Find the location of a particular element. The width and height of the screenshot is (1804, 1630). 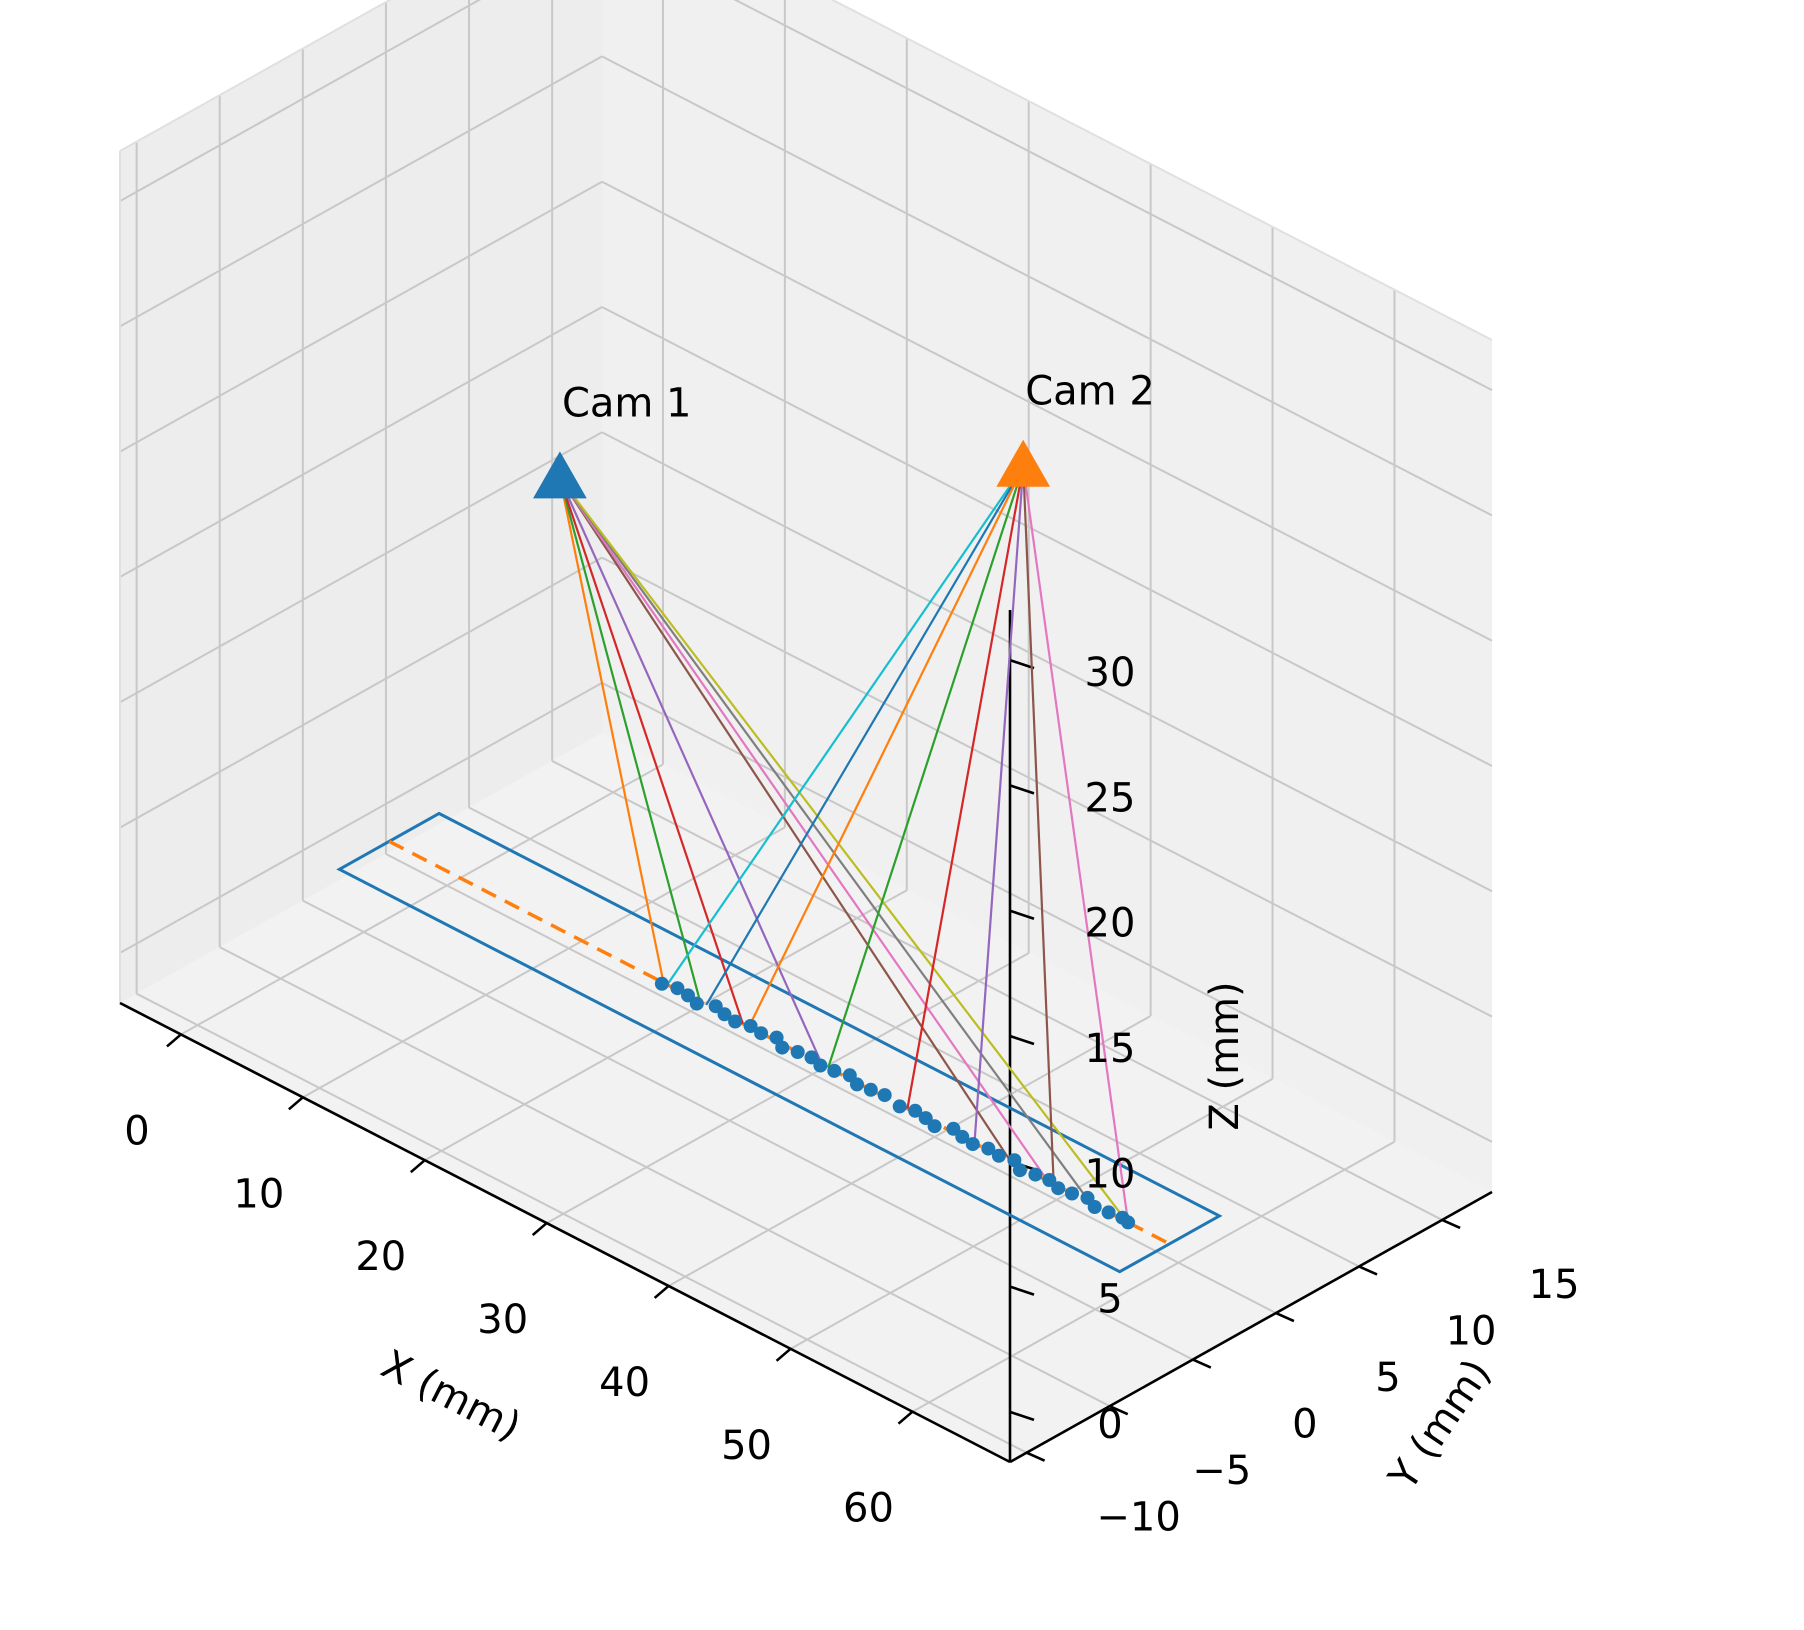

x-tick-label: 10 is located at coordinates (258, 1194).